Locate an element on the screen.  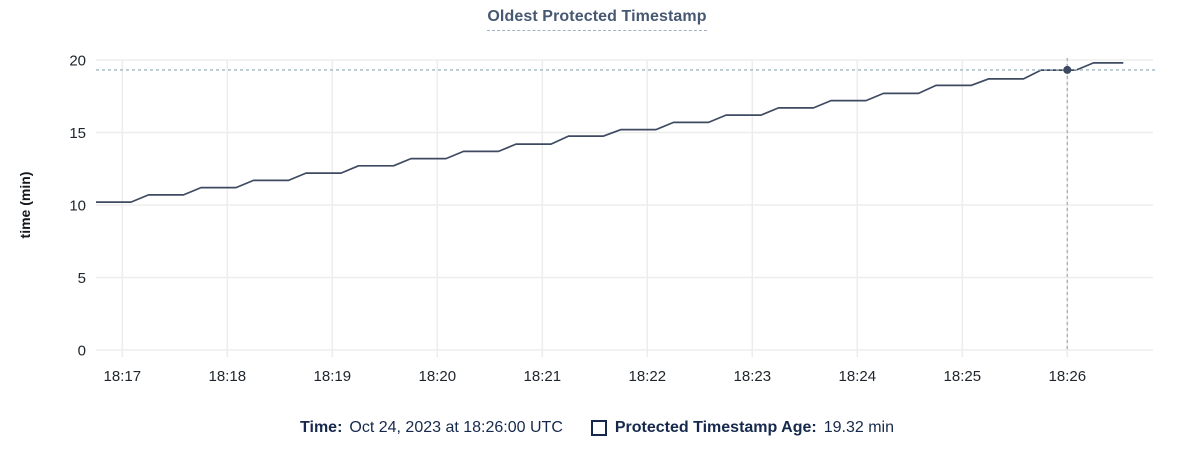
chart-title: Oldest Protected Timestamp is located at coordinates (597, 19).